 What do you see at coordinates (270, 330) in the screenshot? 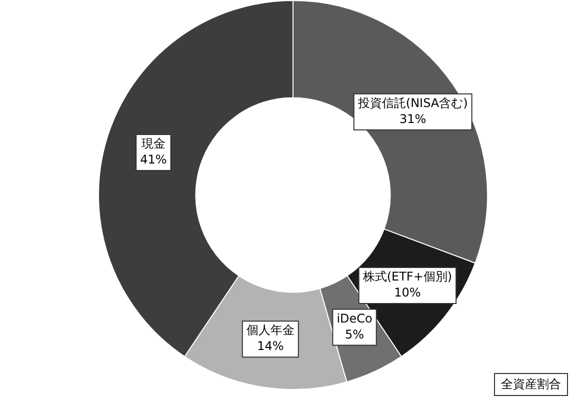
I see `slice-label: 個人年金` at bounding box center [270, 330].